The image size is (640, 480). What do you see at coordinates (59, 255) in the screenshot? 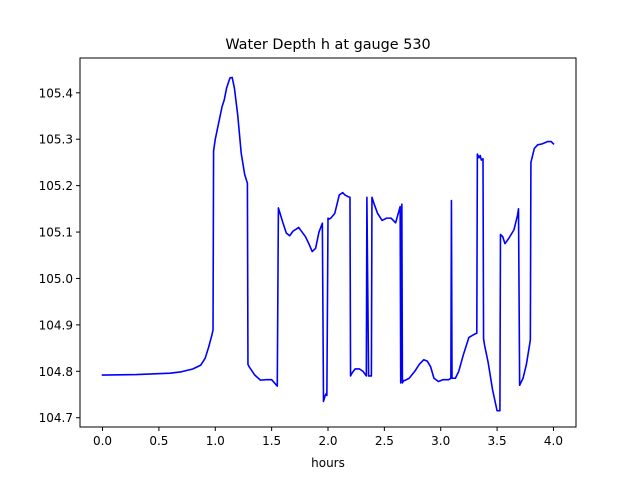
I see `y-axis-ticks: 104.7 104.8 104.9 105.0 105.1 105.2 105.3 105.4` at bounding box center [59, 255].